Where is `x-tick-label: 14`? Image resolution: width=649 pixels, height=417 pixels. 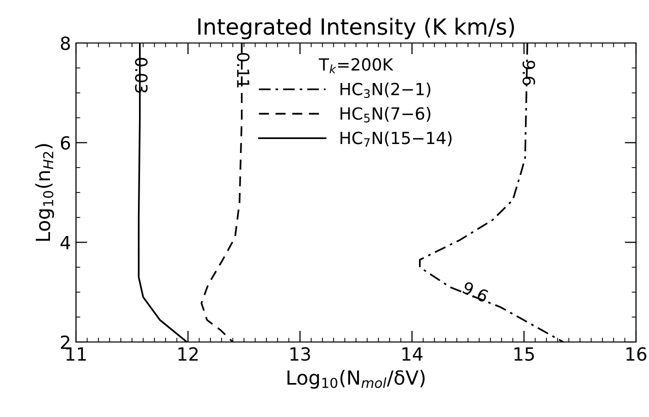
x-tick-label: 14 is located at coordinates (412, 354).